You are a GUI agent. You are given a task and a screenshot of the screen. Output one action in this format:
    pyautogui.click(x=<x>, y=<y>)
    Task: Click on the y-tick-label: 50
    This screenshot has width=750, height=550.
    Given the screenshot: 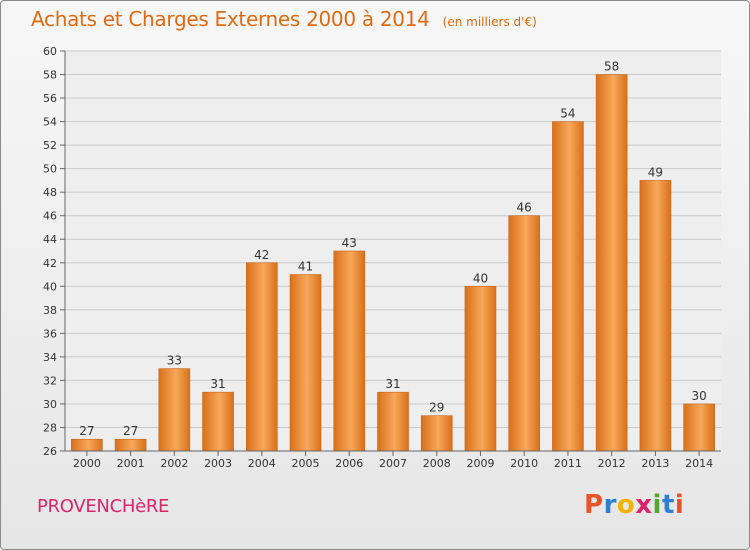 What is the action you would take?
    pyautogui.click(x=50, y=169)
    